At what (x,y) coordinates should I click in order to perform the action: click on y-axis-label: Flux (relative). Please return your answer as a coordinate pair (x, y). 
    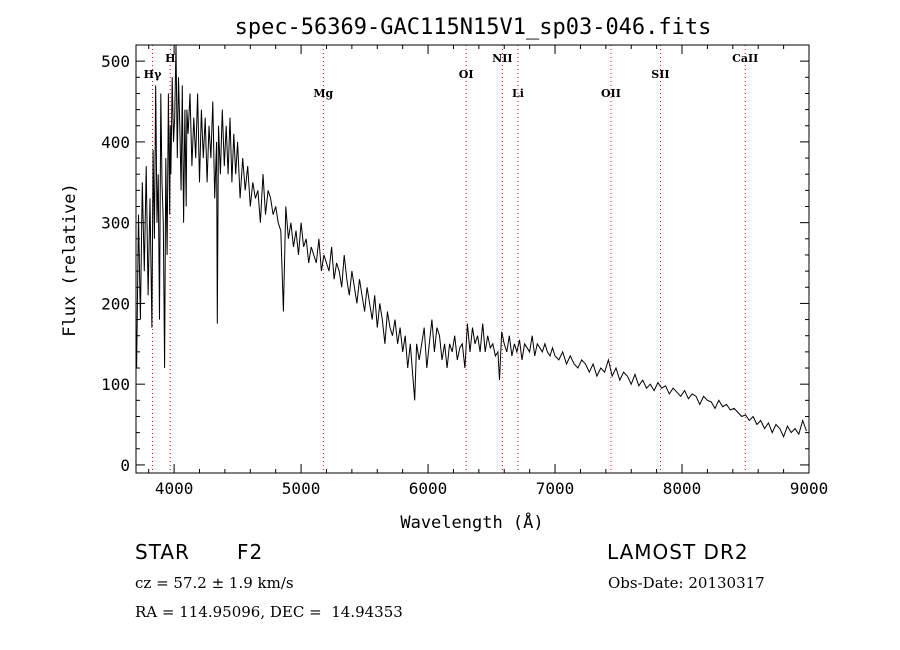
    Looking at the image, I should click on (70, 260).